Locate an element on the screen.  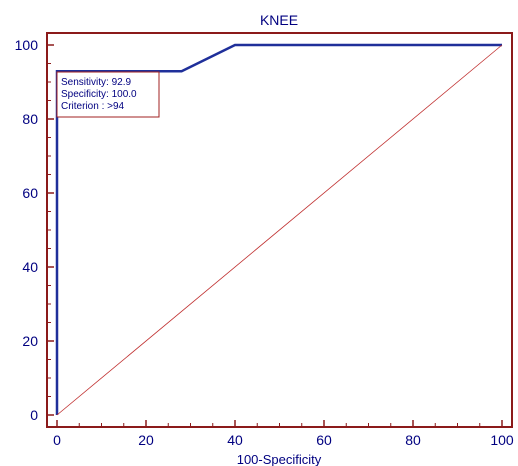
annotation-text: Criterion : >94 is located at coordinates (93, 106).